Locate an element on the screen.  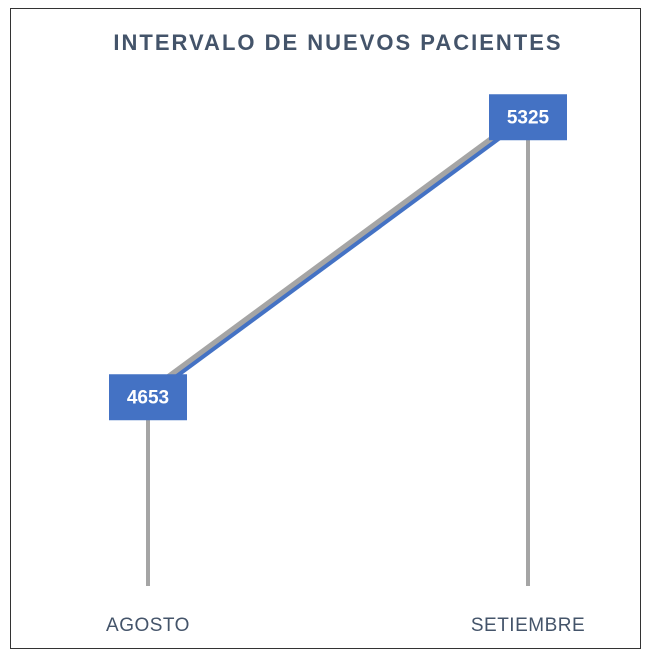
value-label: 5325 is located at coordinates (528, 117).